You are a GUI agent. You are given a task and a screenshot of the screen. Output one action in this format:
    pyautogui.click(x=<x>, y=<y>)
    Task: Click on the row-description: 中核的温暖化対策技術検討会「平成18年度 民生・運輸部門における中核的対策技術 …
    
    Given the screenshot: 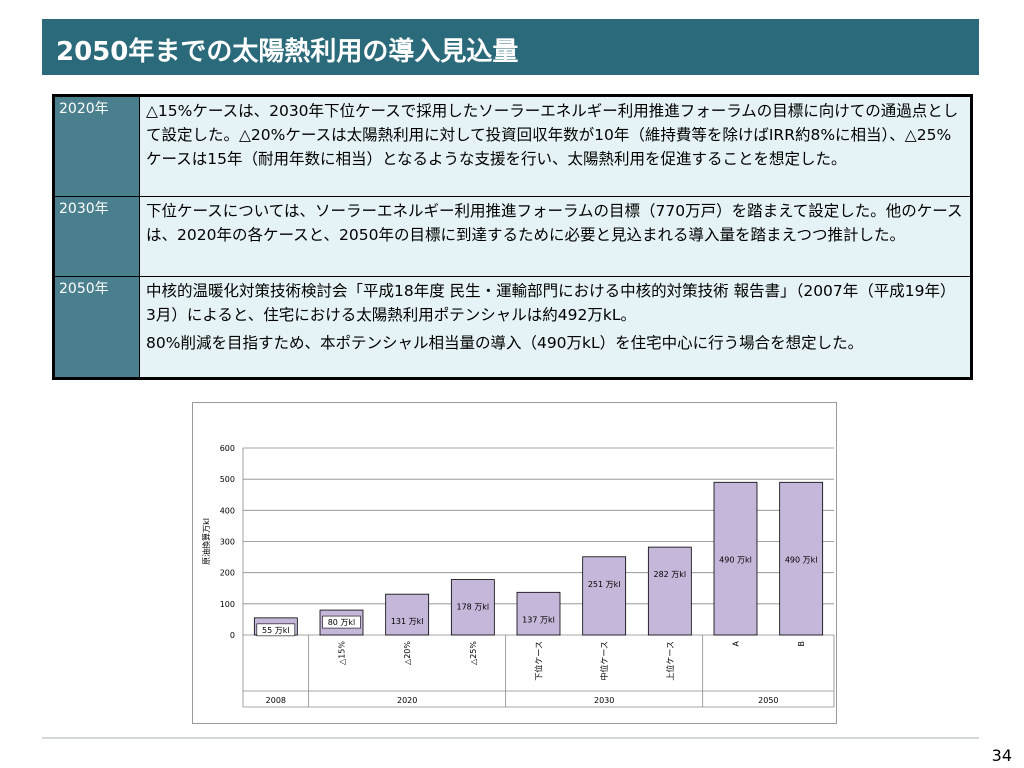 What is the action you would take?
    pyautogui.click(x=555, y=327)
    